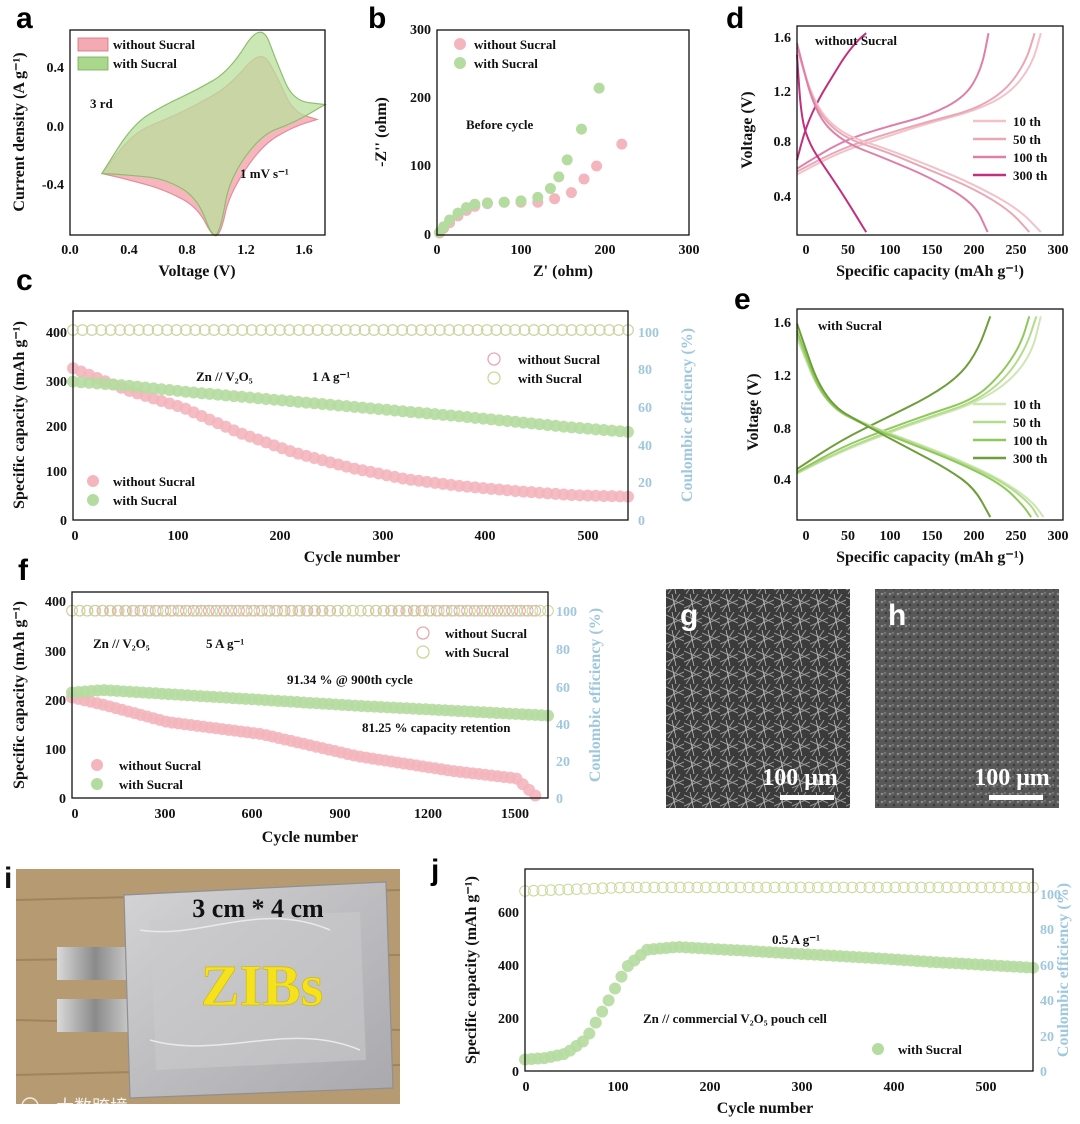  I want to click on legend-marker, so click(494, 359).